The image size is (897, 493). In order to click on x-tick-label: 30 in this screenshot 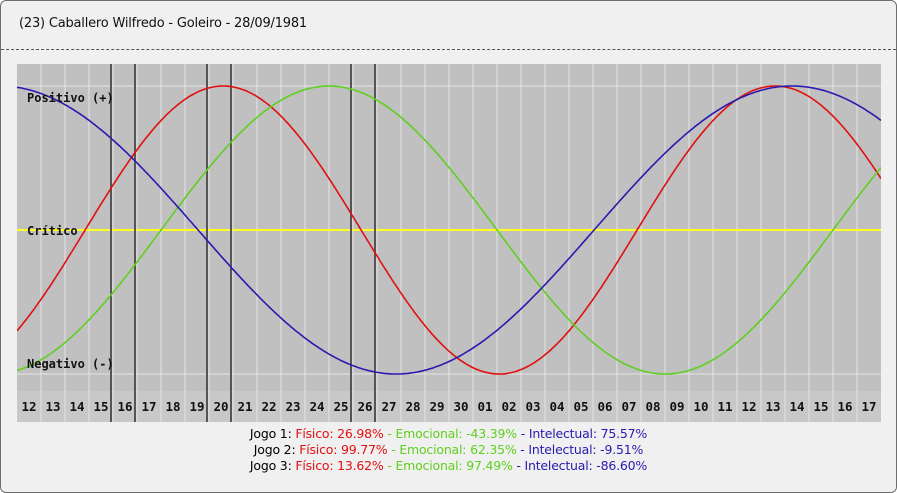, I will do `click(460, 406)`.